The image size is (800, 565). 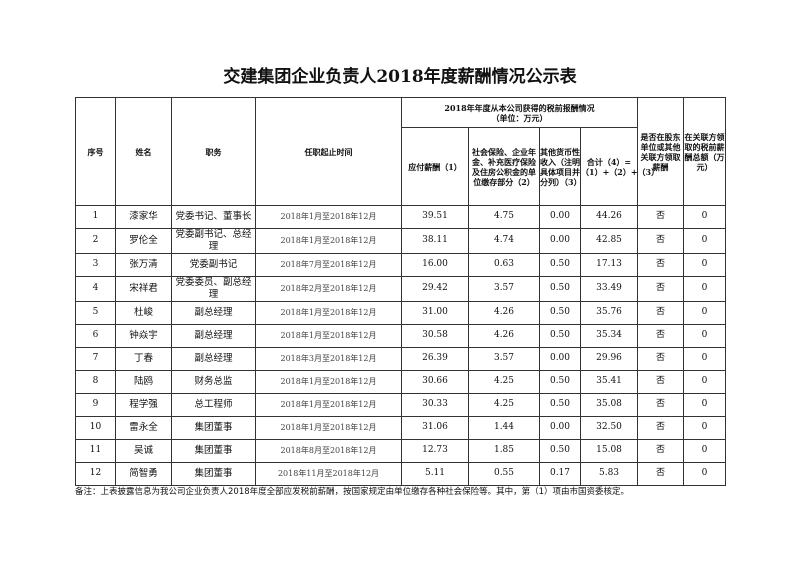 What do you see at coordinates (504, 241) in the screenshot?
I see `cell-insurance: 4.74` at bounding box center [504, 241].